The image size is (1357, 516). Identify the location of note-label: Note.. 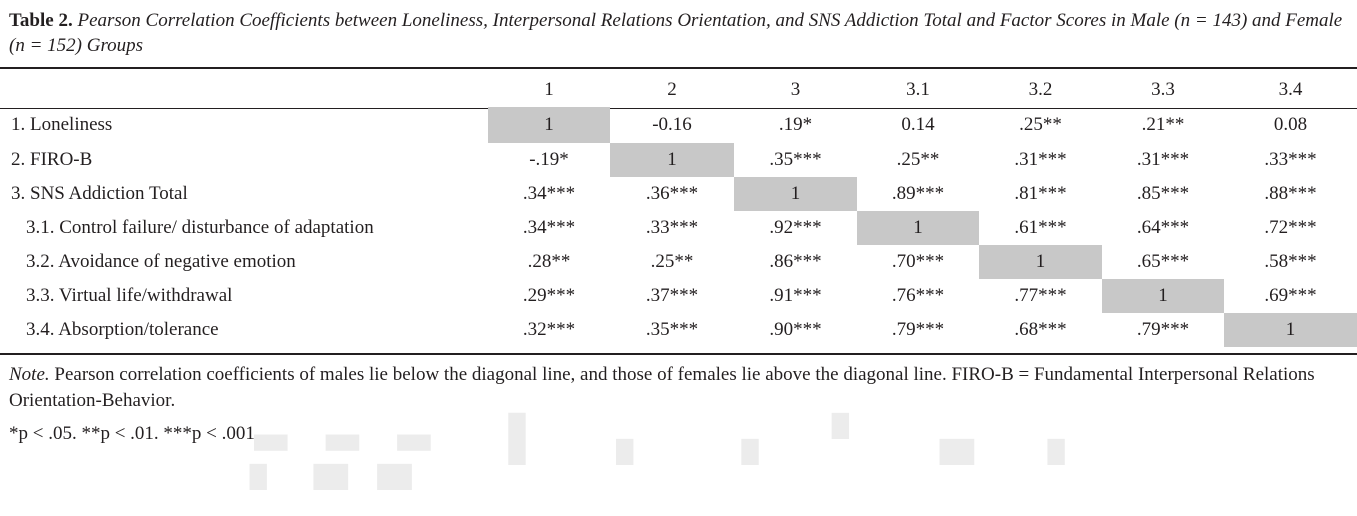
(29, 374).